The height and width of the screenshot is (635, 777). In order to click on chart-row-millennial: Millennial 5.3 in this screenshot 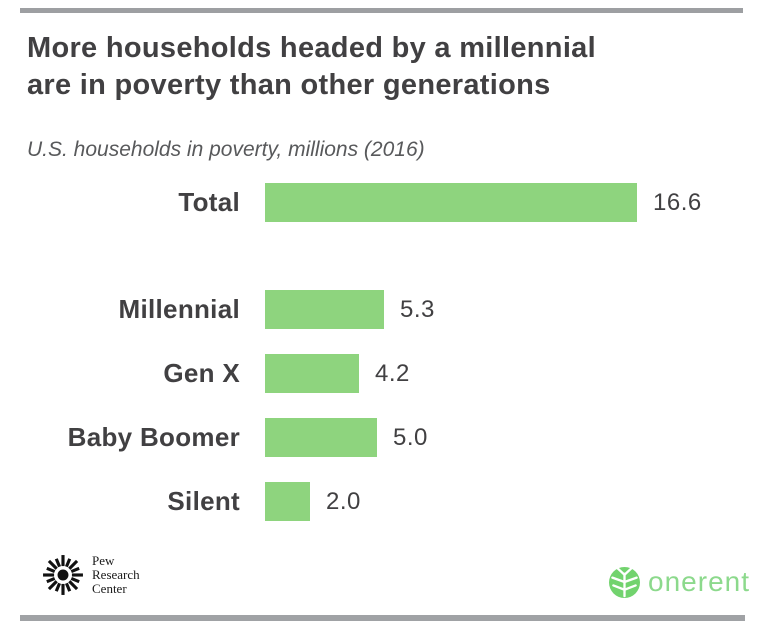, I will do `click(388, 309)`.